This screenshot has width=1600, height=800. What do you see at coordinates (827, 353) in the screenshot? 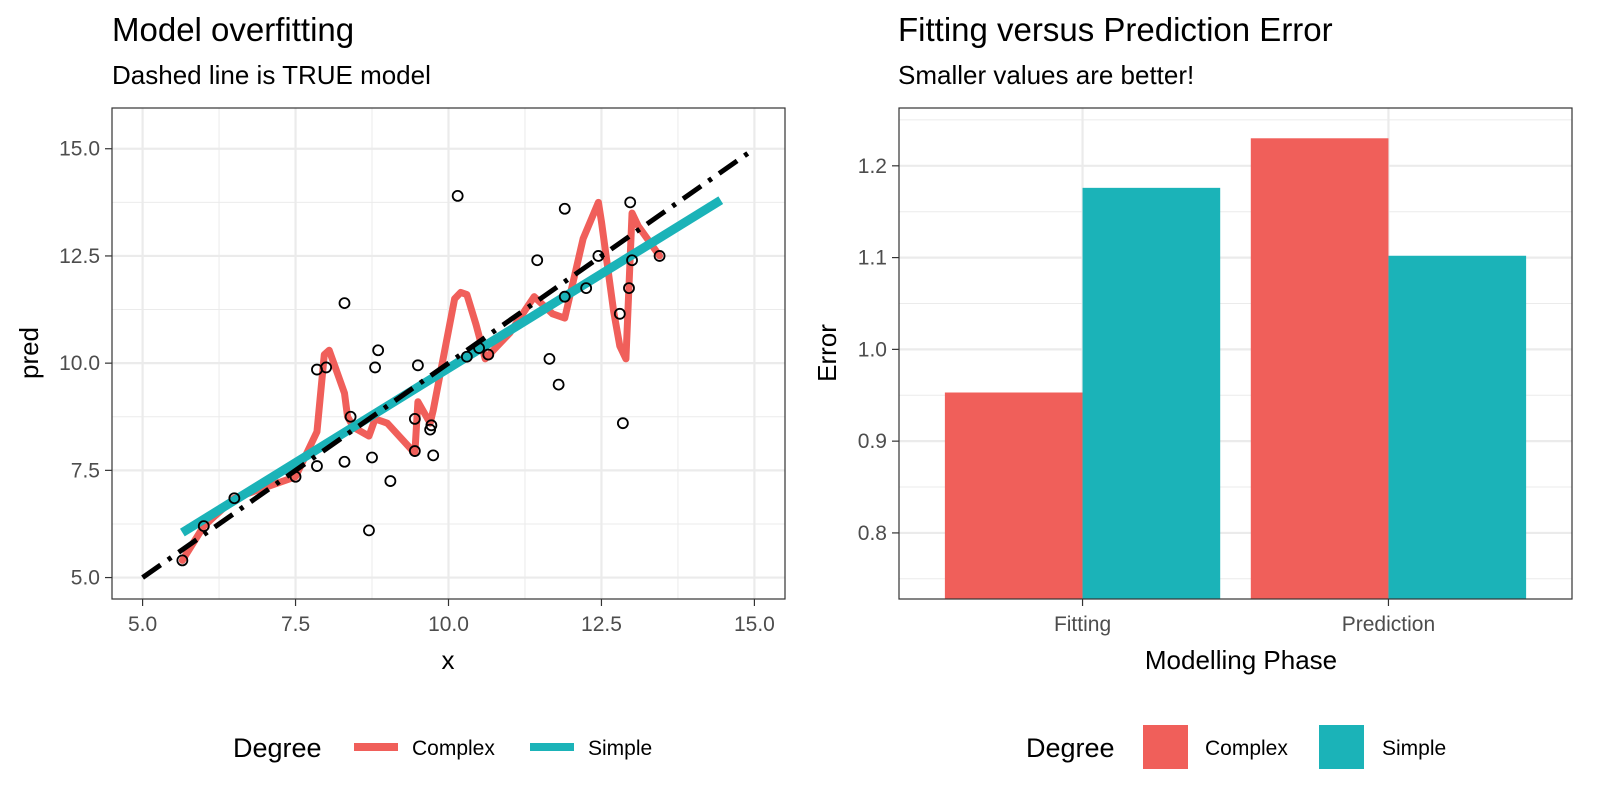
I see `right-y-axis-label: Error` at bounding box center [827, 353].